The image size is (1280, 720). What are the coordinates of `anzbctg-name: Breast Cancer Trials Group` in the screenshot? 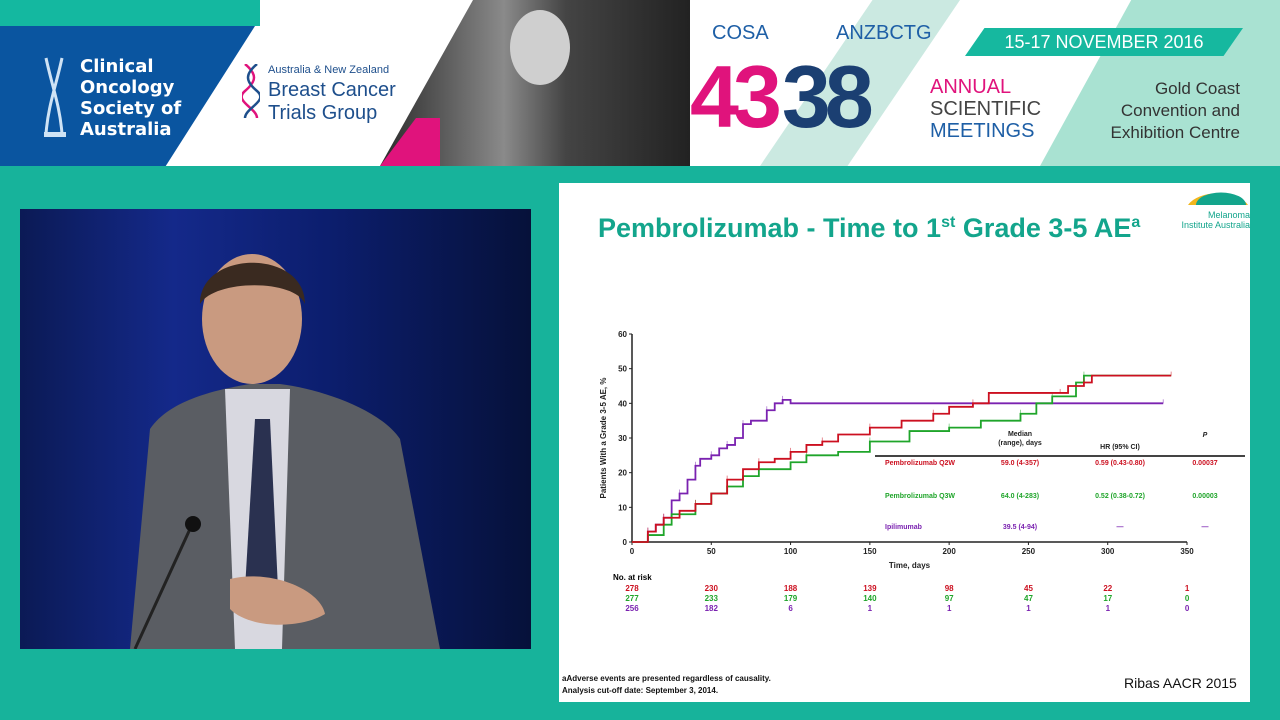 It's located at (332, 102).